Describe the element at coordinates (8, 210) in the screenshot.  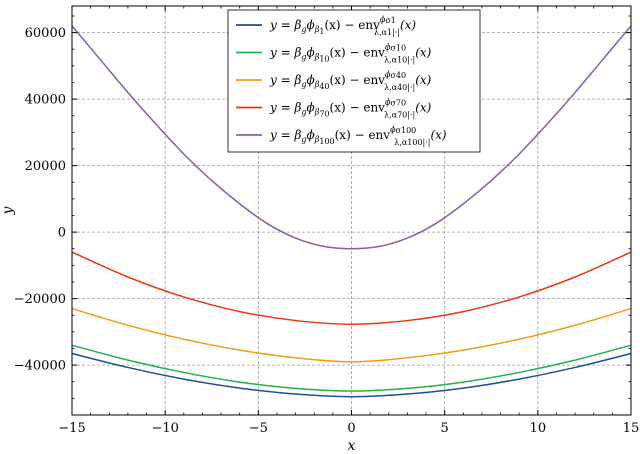
I see `y-axis-label: y` at that location.